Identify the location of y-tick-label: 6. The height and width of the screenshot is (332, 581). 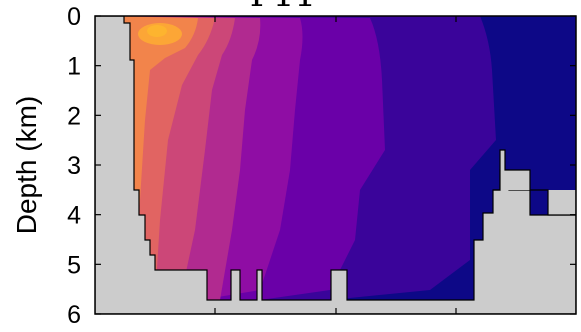
(74, 315).